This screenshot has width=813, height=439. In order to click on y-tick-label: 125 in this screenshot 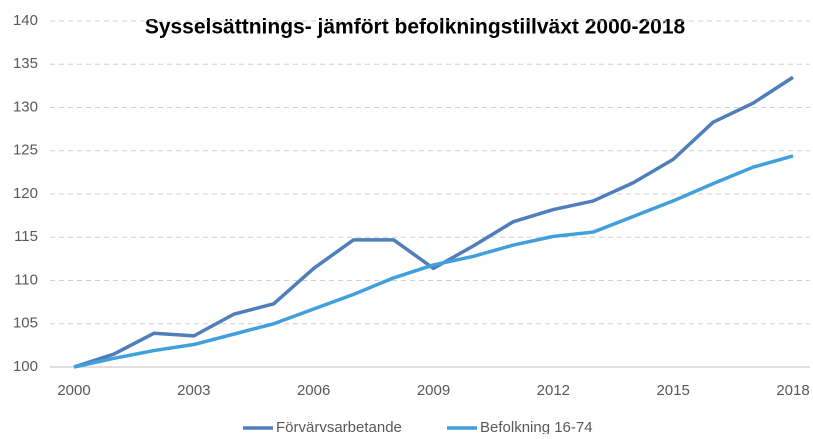, I will do `click(25, 150)`.